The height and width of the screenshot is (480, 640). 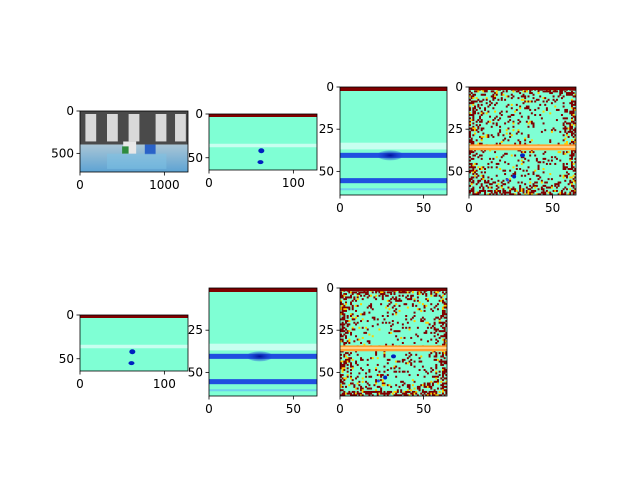 I want to click on panel-1: 0 1000 0 500, so click(x=120, y=148).